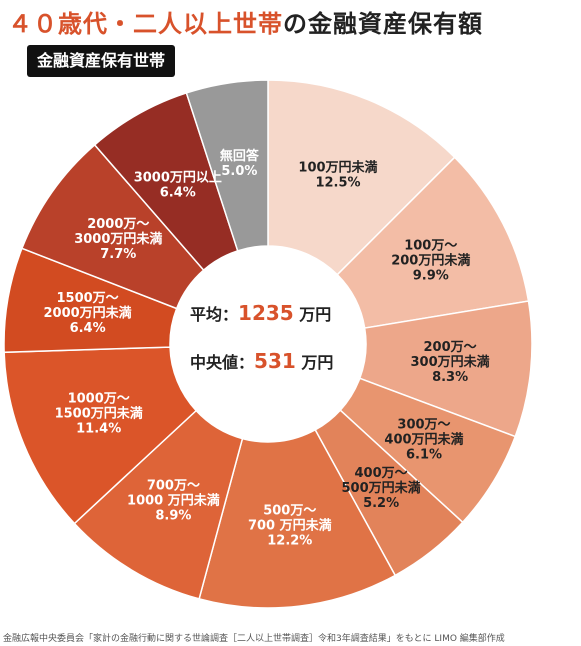 The height and width of the screenshot is (646, 581). I want to click on slice-label: 300万～ 400万円未満 6.1%, so click(423, 440).